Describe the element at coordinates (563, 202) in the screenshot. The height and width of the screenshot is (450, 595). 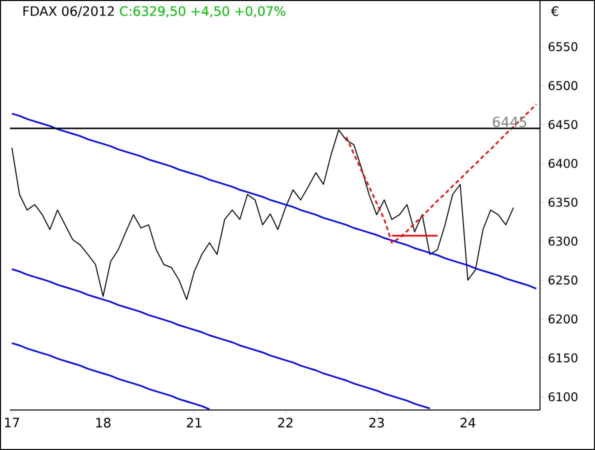
I see `y-tick-label: 6350` at that location.